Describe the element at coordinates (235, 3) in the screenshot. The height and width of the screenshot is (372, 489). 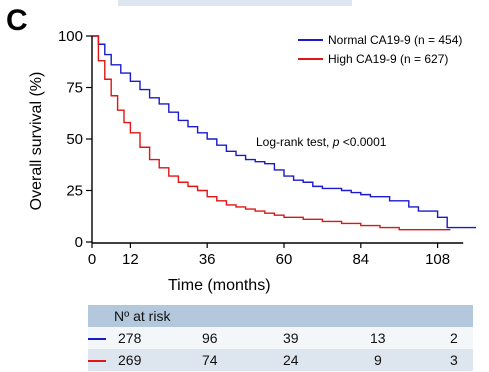
I see `top-banner-strip` at that location.